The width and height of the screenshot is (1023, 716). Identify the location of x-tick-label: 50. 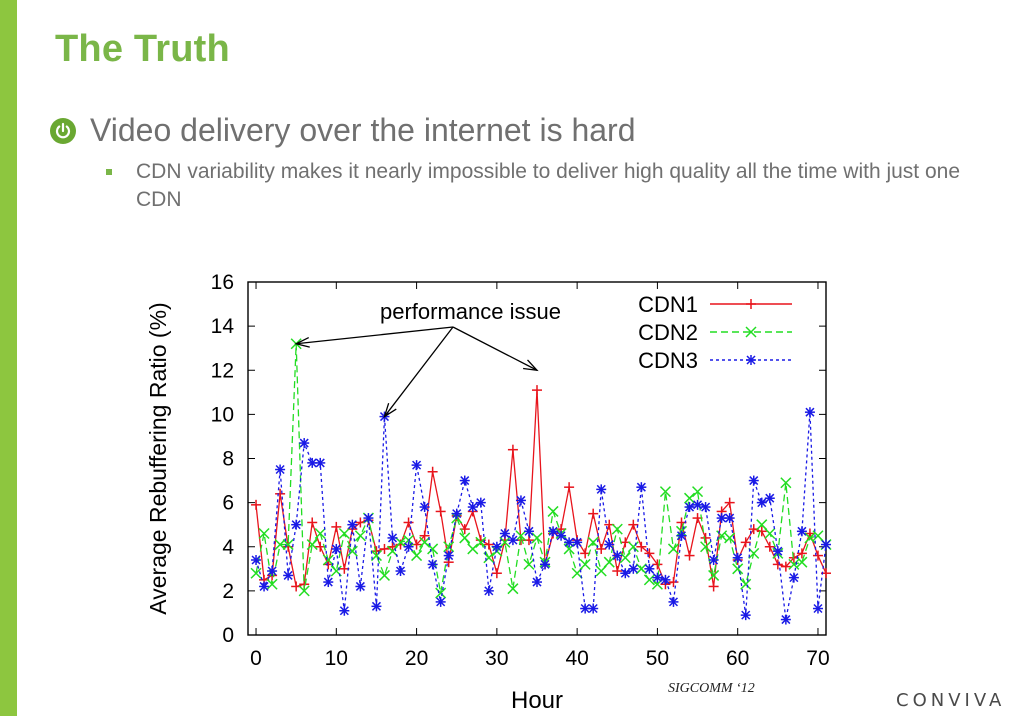
(657, 658).